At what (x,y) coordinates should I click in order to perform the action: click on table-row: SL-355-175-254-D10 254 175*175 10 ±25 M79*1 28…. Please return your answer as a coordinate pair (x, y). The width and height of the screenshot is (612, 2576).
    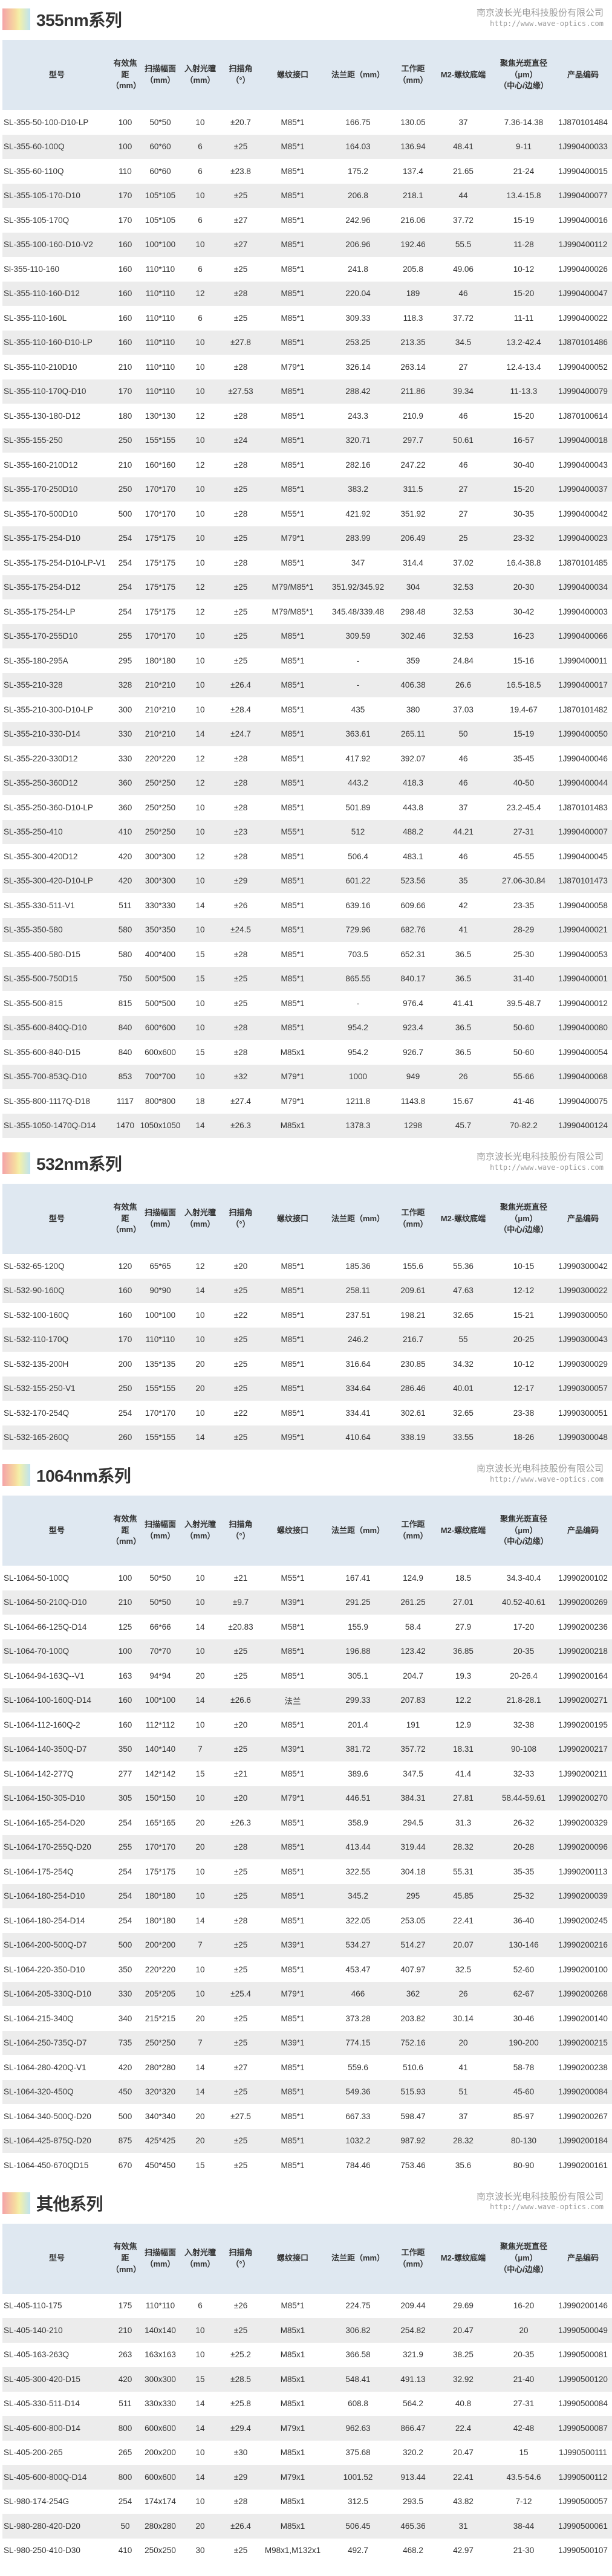
    Looking at the image, I should click on (307, 538).